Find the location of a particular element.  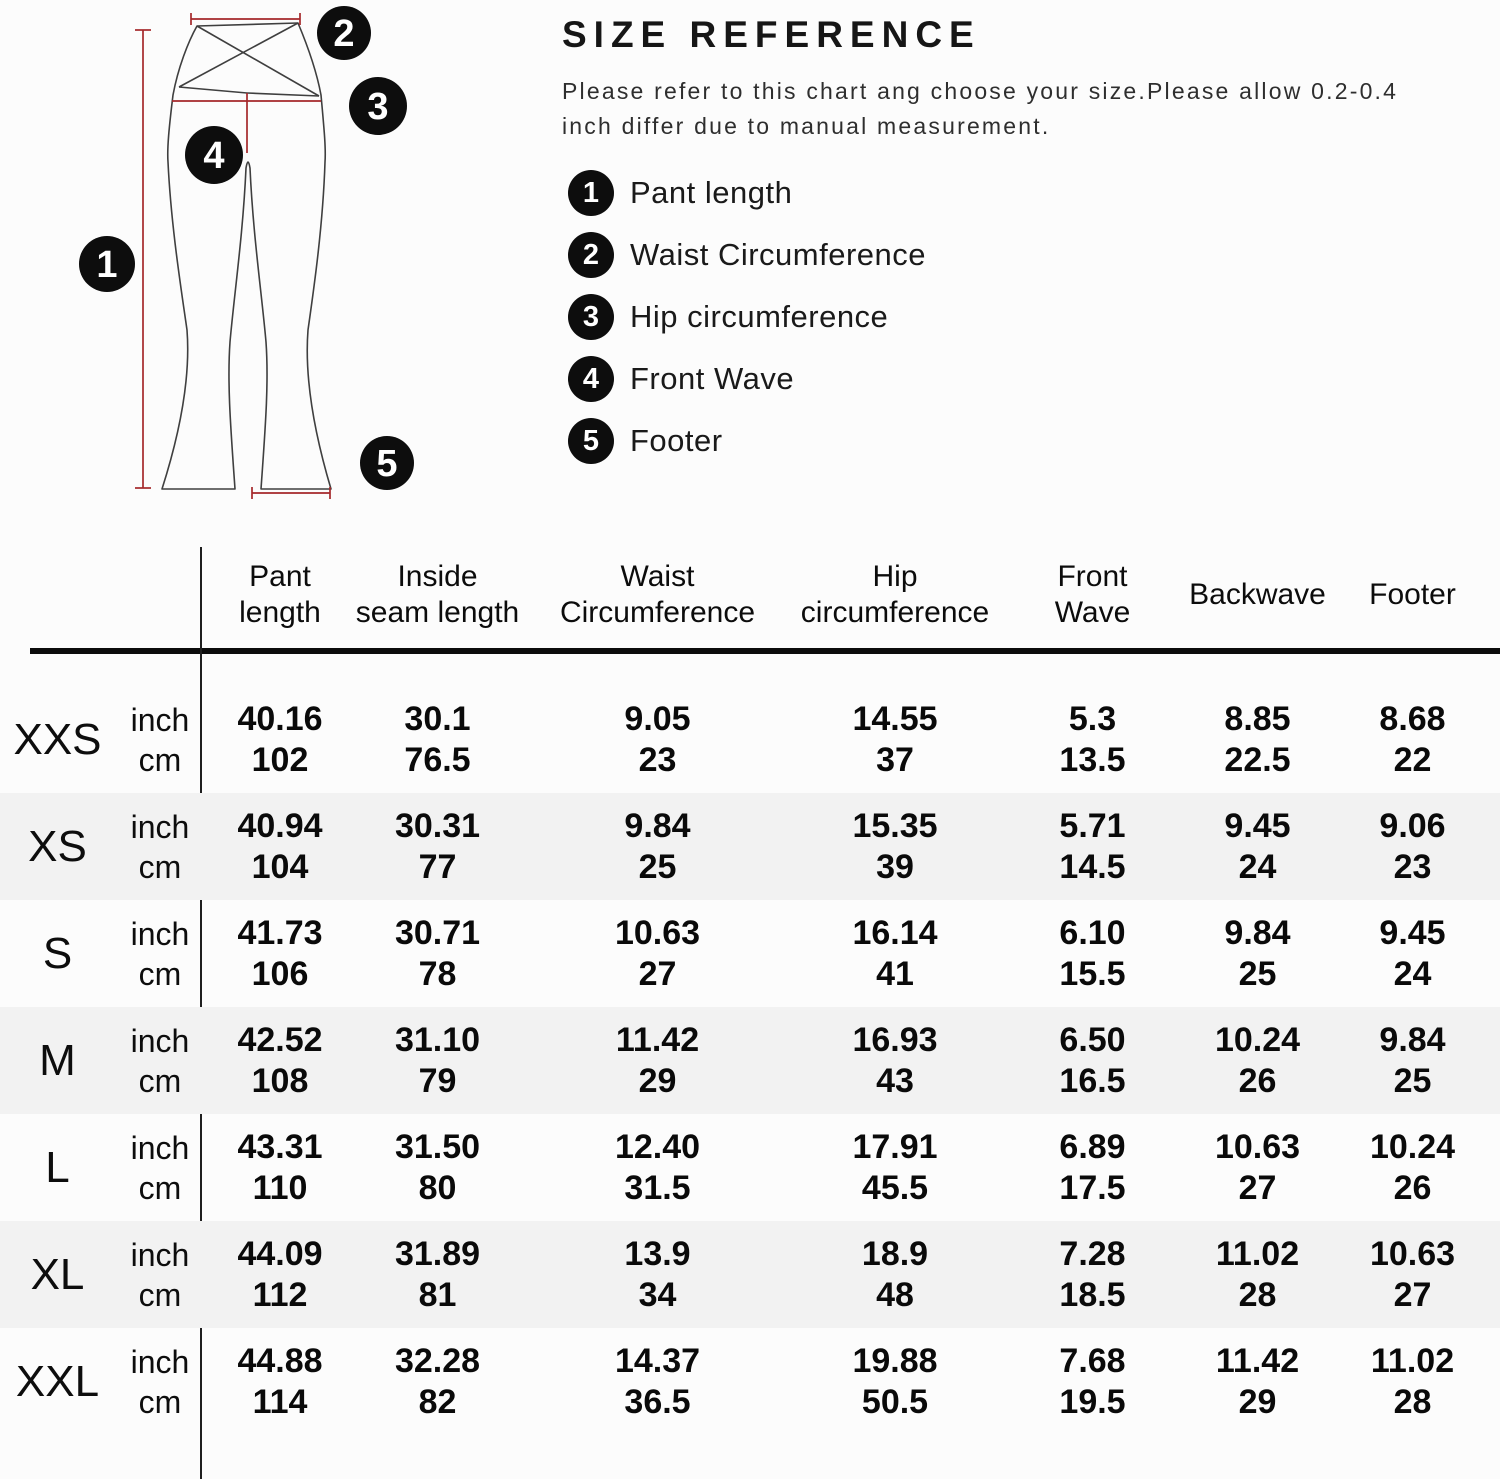

value-cm: 17.5 is located at coordinates (1092, 1187).